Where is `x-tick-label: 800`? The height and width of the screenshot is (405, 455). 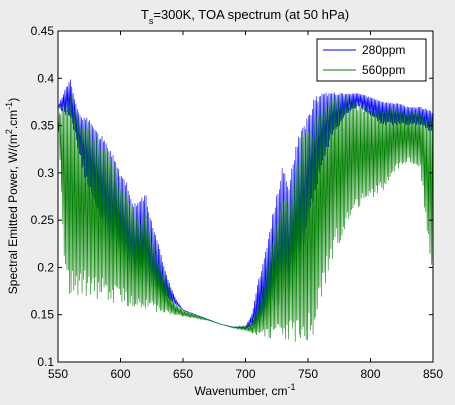
x-tick-label: 800 is located at coordinates (370, 374).